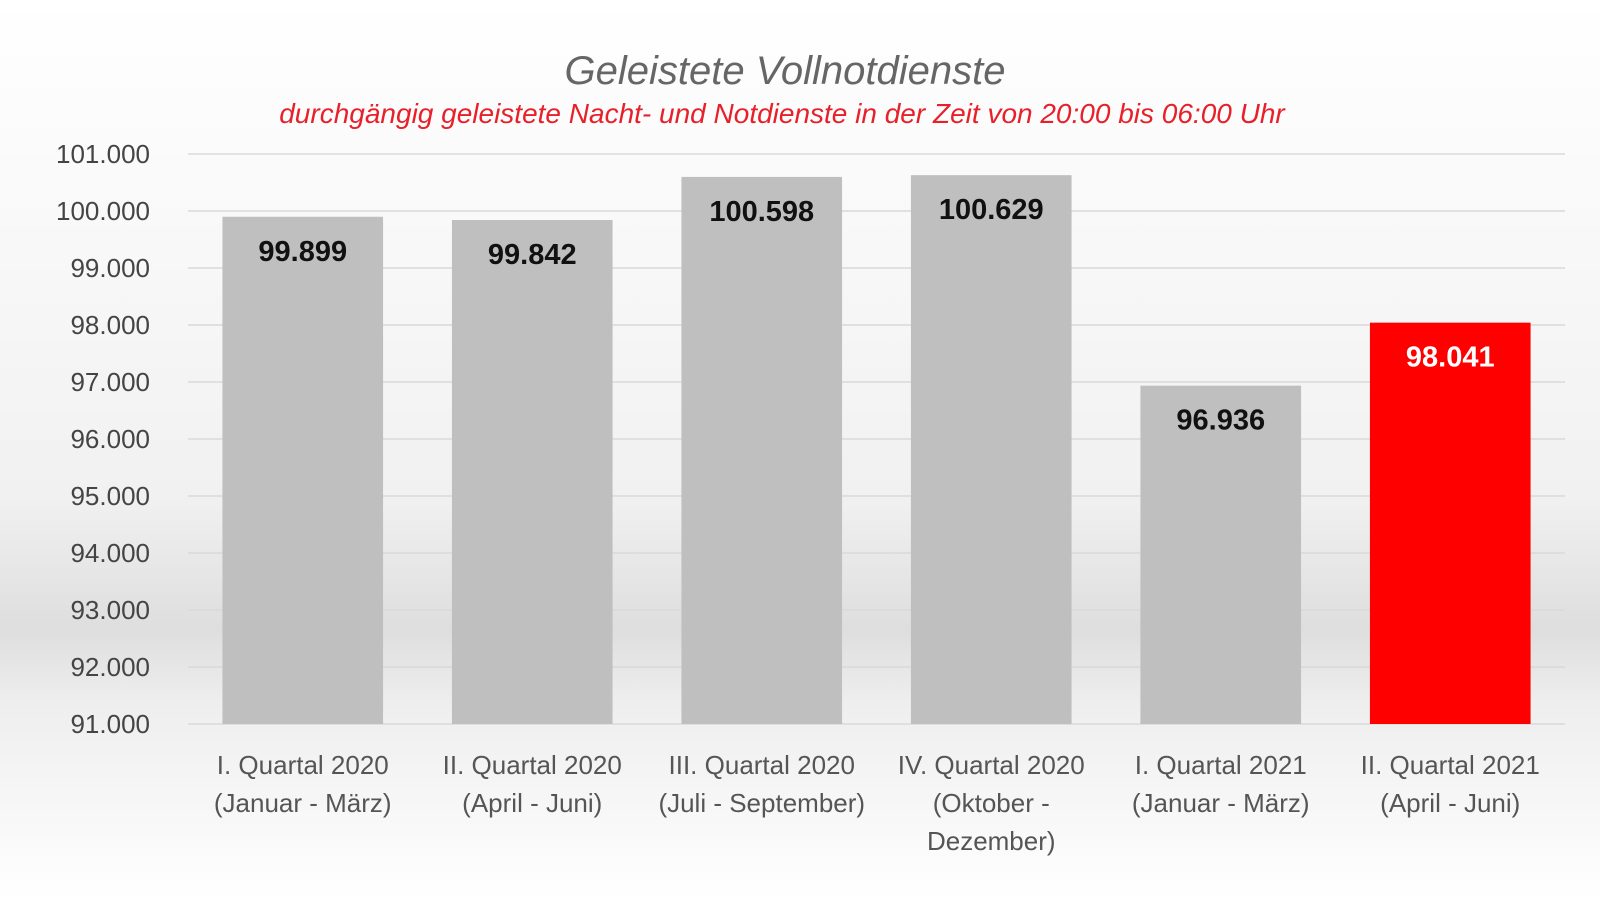  Describe the element at coordinates (991, 765) in the screenshot. I see `x-tick-label: IV. Quartal 2020` at that location.